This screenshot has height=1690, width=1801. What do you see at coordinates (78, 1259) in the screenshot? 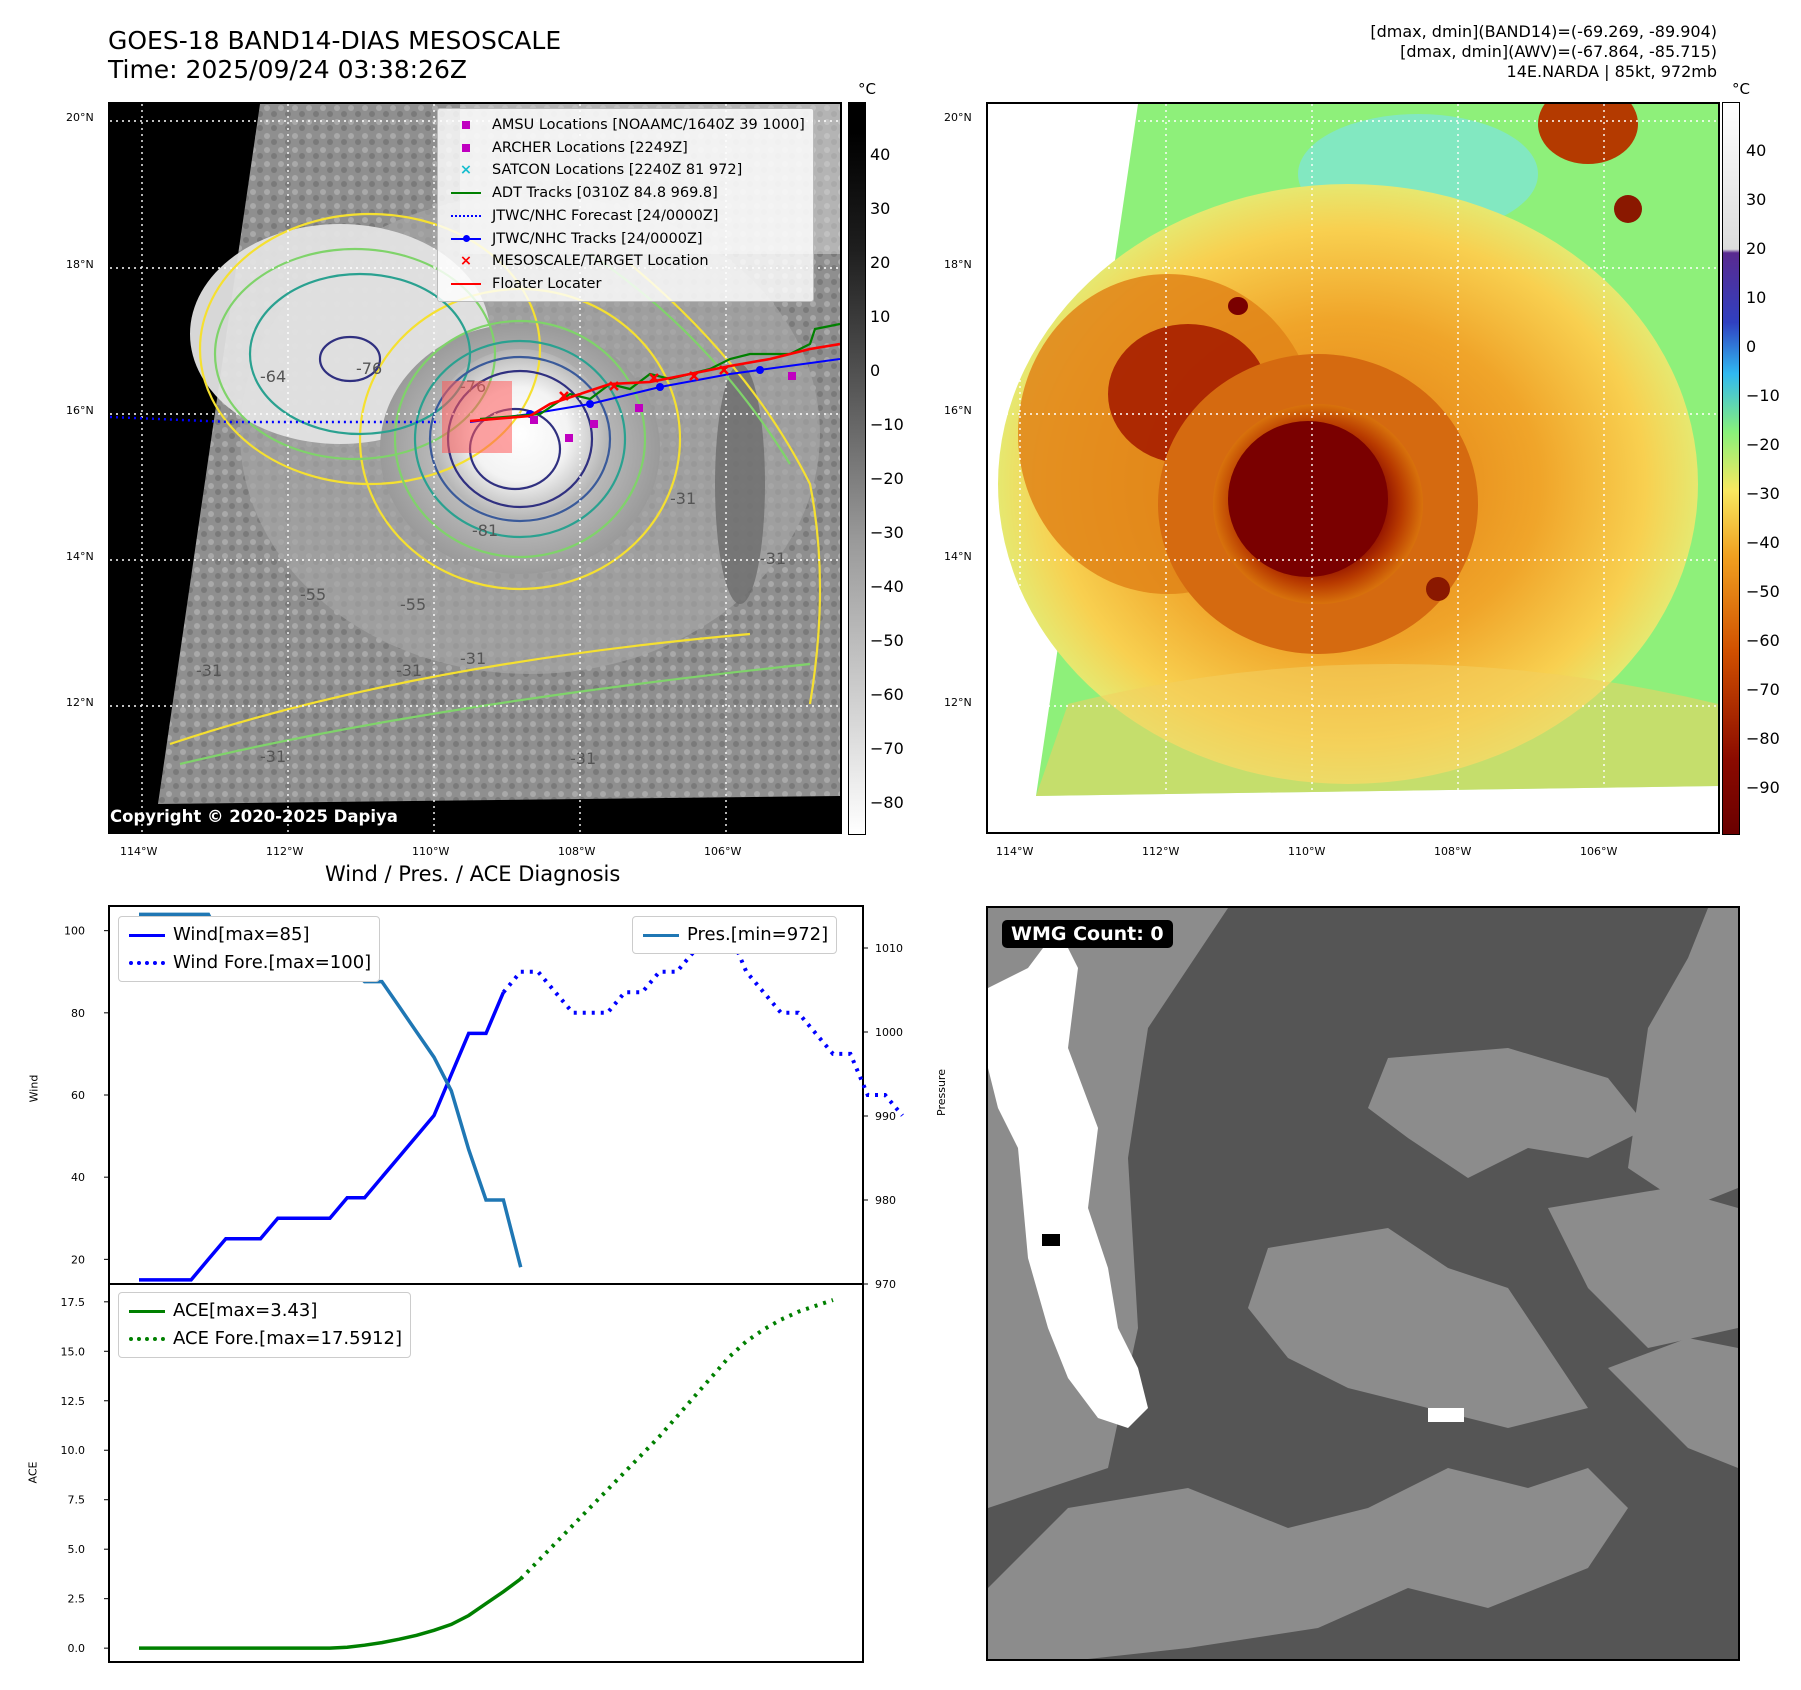
I see `y-tick-label: 20` at bounding box center [78, 1259].